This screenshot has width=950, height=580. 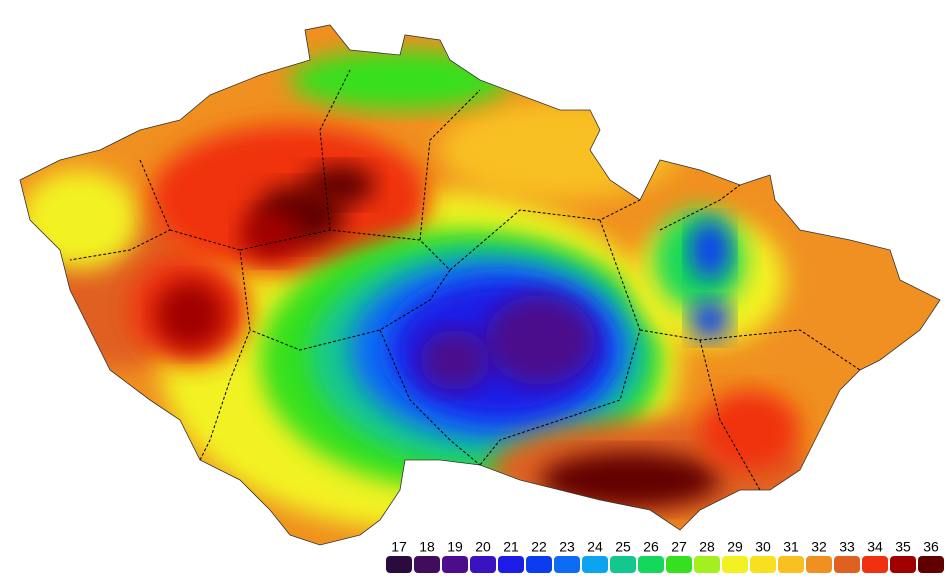 What do you see at coordinates (427, 547) in the screenshot?
I see `legend-label: 18` at bounding box center [427, 547].